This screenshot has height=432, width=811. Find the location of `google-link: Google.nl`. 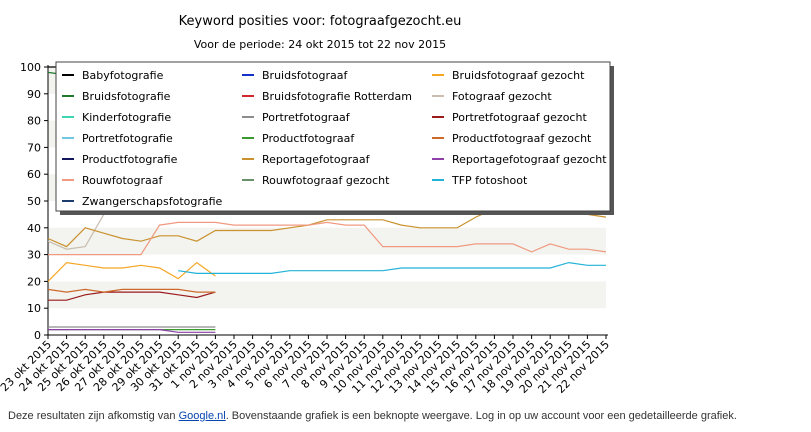

google-link: Google.nl is located at coordinates (202, 416).